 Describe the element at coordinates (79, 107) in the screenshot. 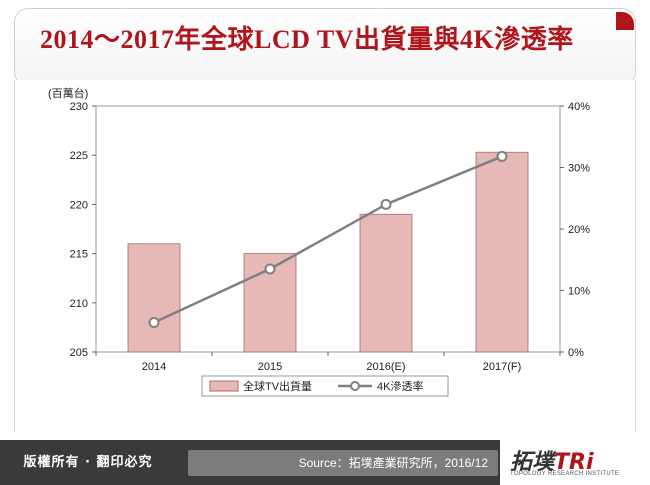

I see `left-axis-tick-label: 230` at that location.